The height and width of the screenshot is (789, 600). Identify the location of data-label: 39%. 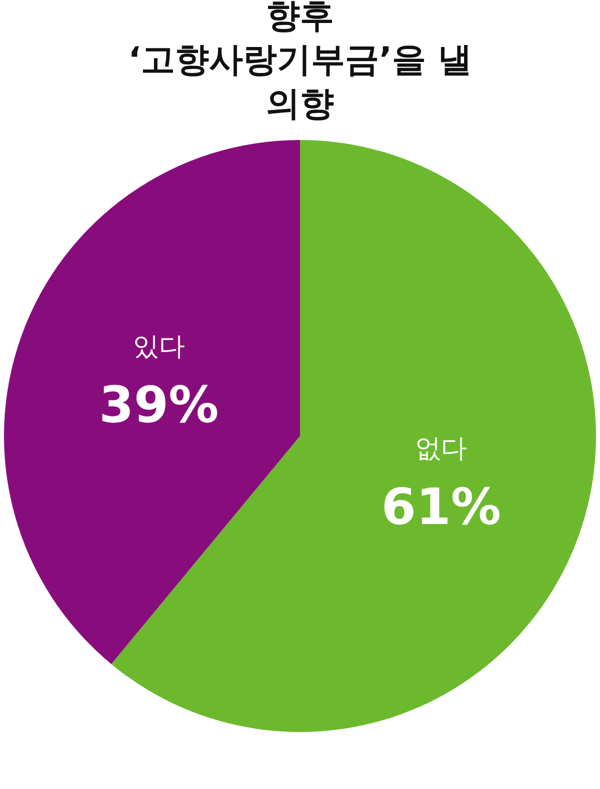
(159, 405).